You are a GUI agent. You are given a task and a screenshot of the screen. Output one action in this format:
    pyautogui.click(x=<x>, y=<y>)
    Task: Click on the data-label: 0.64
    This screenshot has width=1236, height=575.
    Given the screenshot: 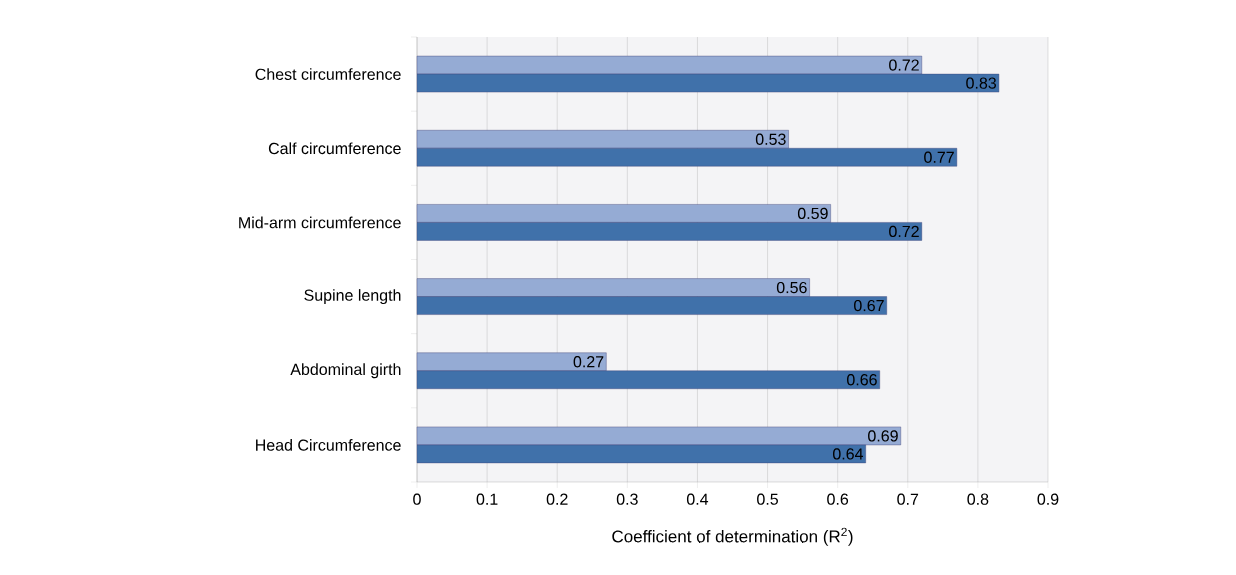 What is the action you would take?
    pyautogui.click(x=848, y=454)
    